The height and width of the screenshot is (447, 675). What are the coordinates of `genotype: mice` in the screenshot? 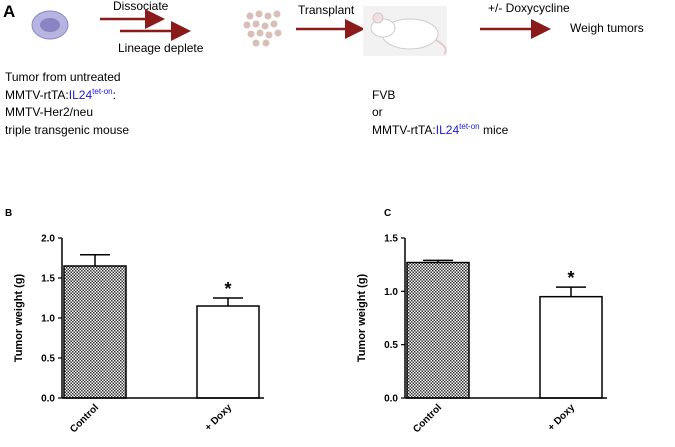 It's located at (494, 130).